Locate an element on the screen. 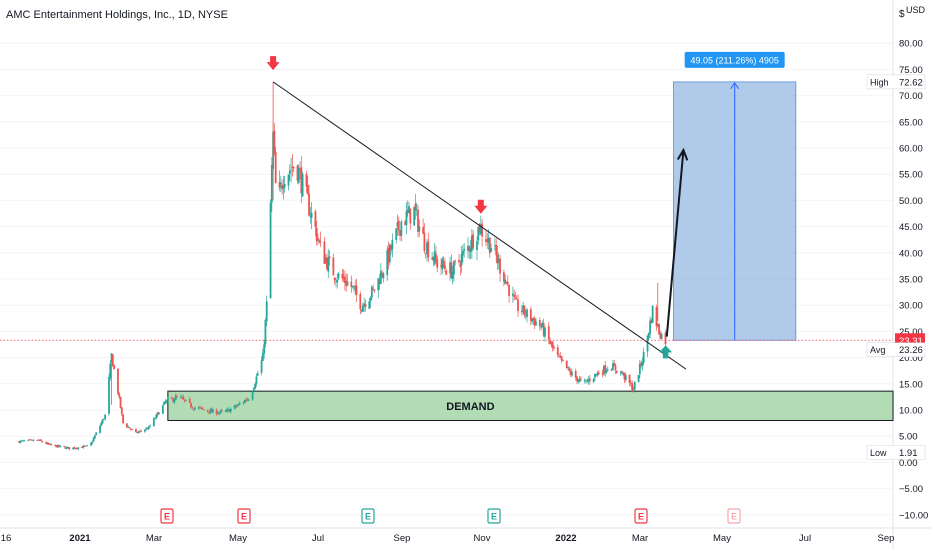 The height and width of the screenshot is (555, 932). projection-box: 49.05 (211.26%) 4905 is located at coordinates (735, 196).